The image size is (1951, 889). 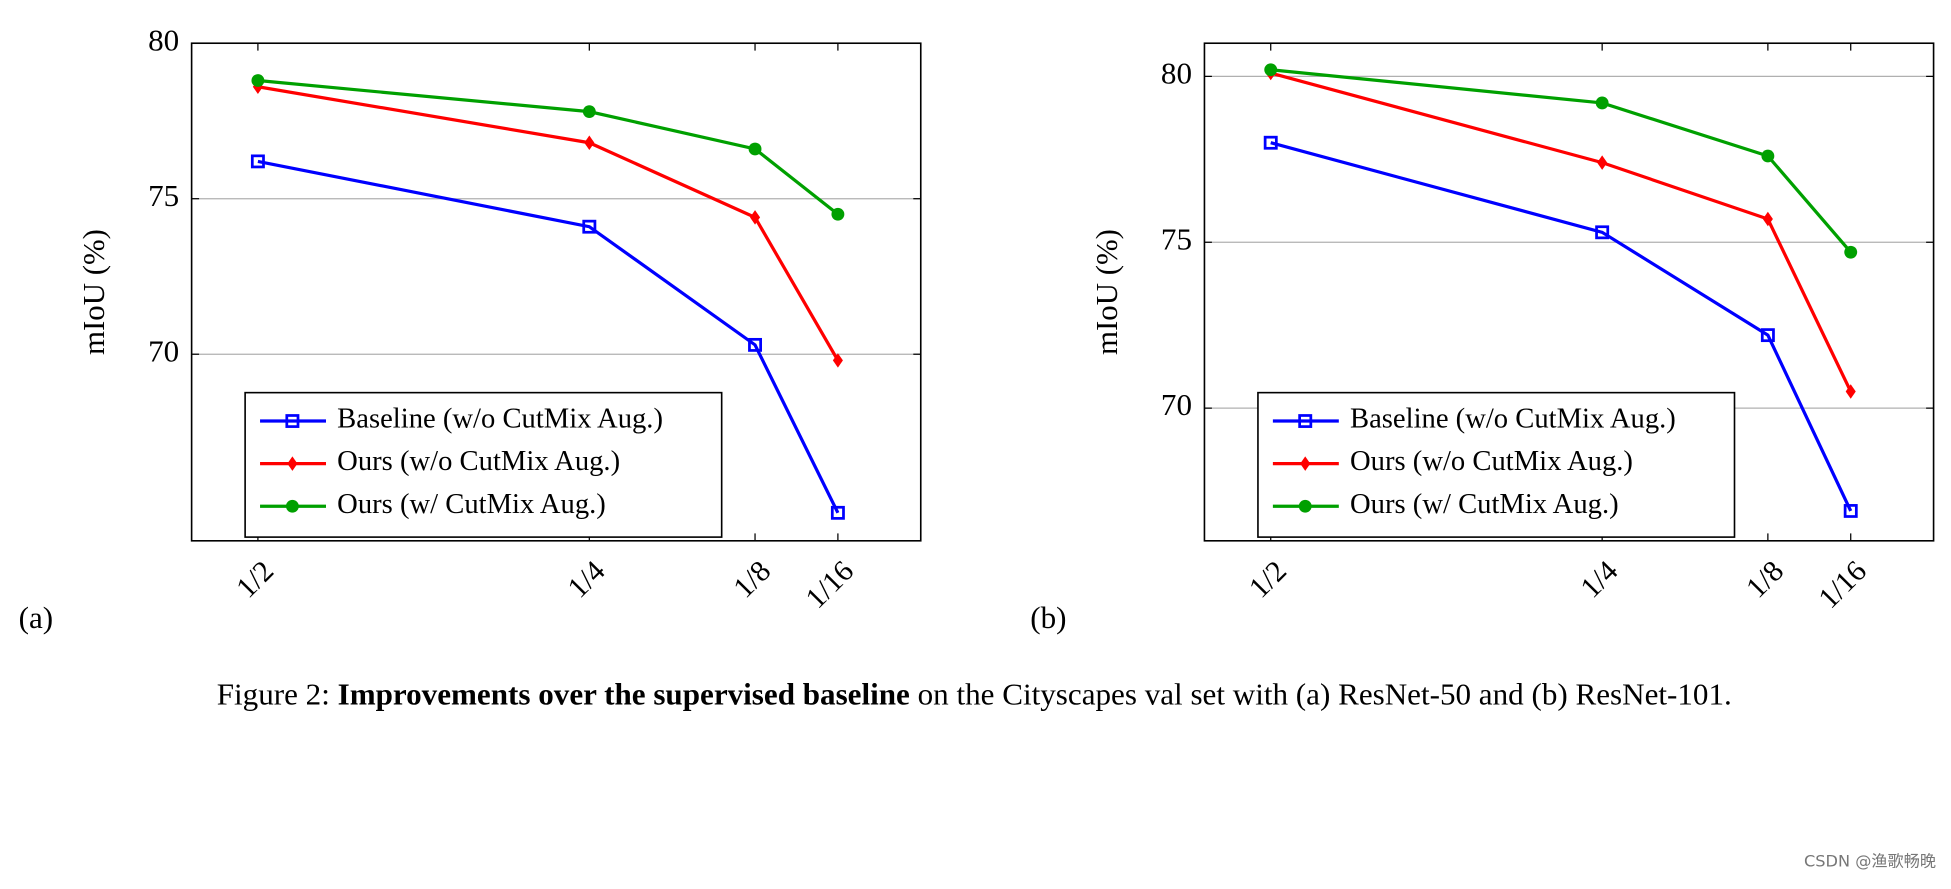 What do you see at coordinates (1870, 860) in the screenshot?
I see `watermark: CSDN @渔歌畅晚` at bounding box center [1870, 860].